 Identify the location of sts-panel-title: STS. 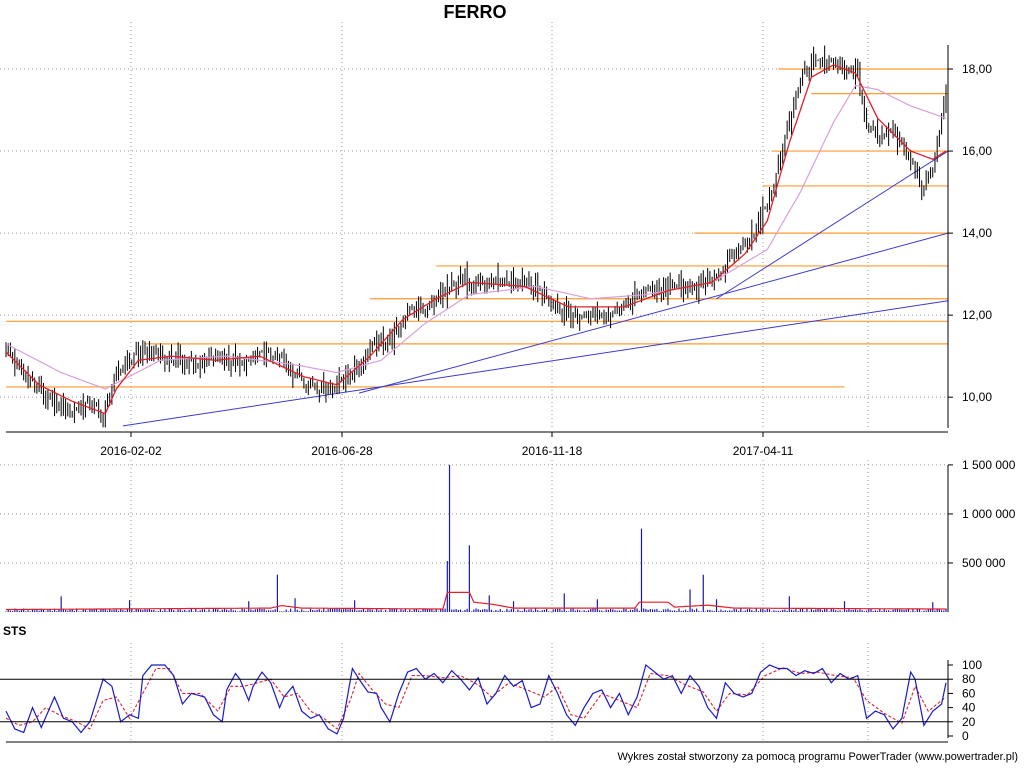
(15, 631).